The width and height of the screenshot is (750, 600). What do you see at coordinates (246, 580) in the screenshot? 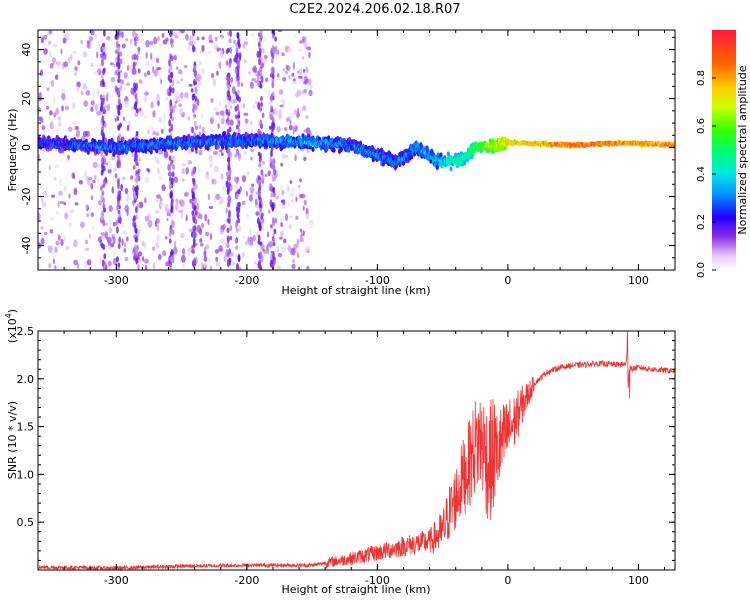
I see `x-tick-label: -200` at bounding box center [246, 580].